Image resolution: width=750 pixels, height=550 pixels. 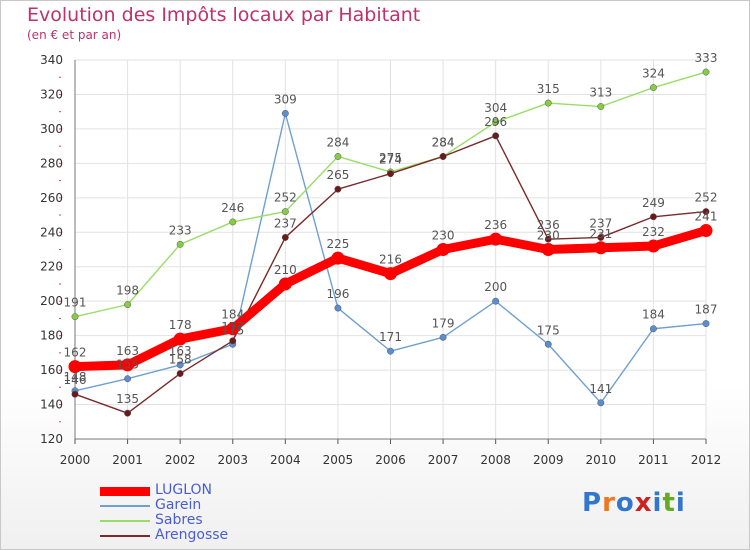 What do you see at coordinates (180, 360) in the screenshot?
I see `data-label-arengosse: 158` at bounding box center [180, 360].